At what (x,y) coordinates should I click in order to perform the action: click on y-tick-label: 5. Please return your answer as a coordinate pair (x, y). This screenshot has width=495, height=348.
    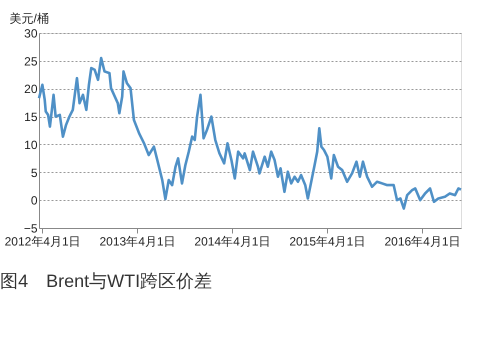
    Looking at the image, I should click on (34, 173).